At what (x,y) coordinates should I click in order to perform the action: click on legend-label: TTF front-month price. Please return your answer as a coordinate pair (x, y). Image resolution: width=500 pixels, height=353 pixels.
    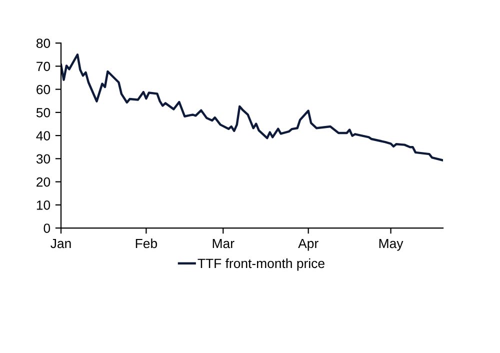
    Looking at the image, I should click on (261, 264).